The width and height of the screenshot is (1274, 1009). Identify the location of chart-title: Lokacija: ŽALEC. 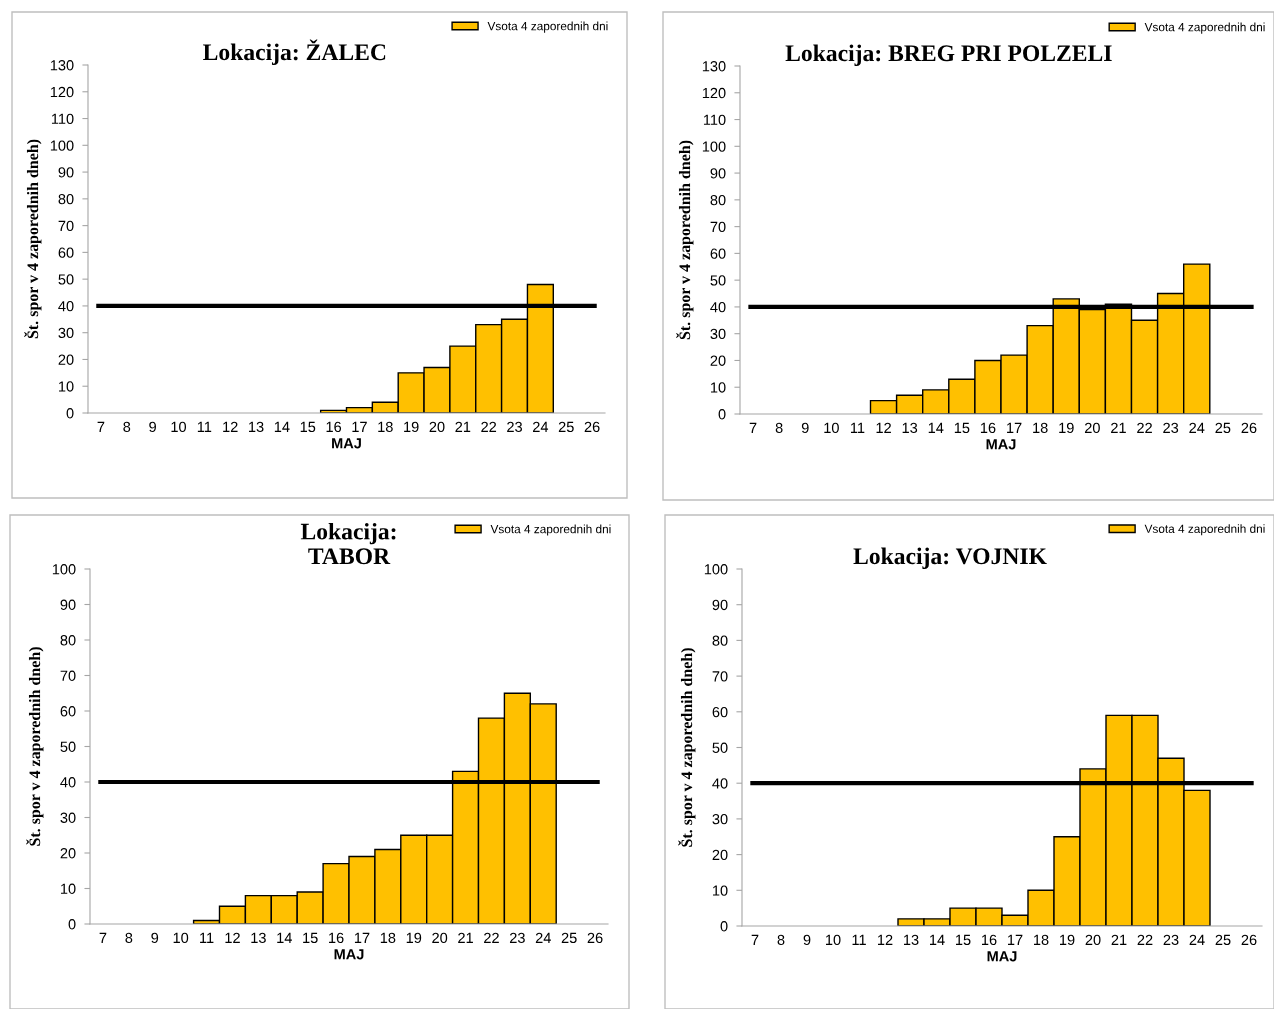
(294, 52).